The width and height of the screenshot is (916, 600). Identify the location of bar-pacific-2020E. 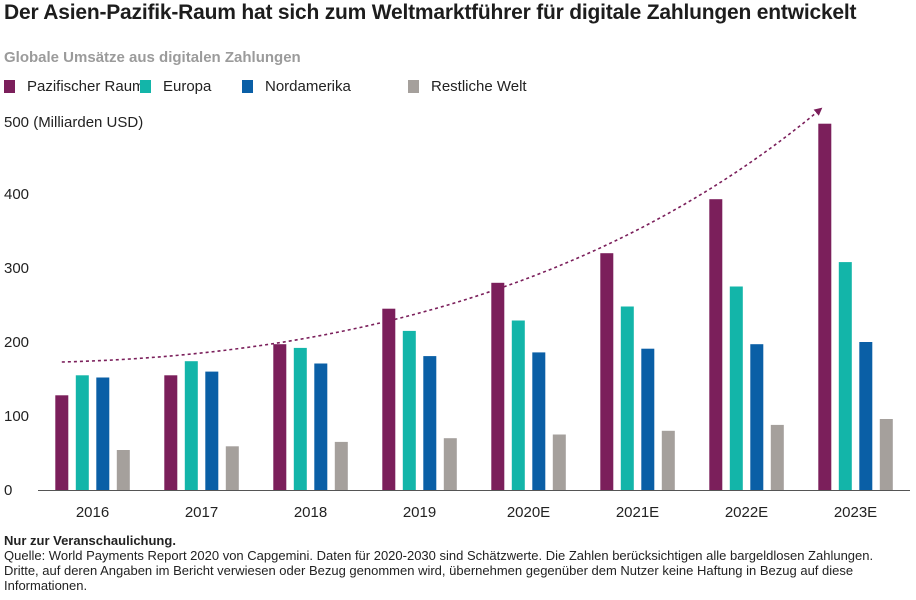
(498, 386).